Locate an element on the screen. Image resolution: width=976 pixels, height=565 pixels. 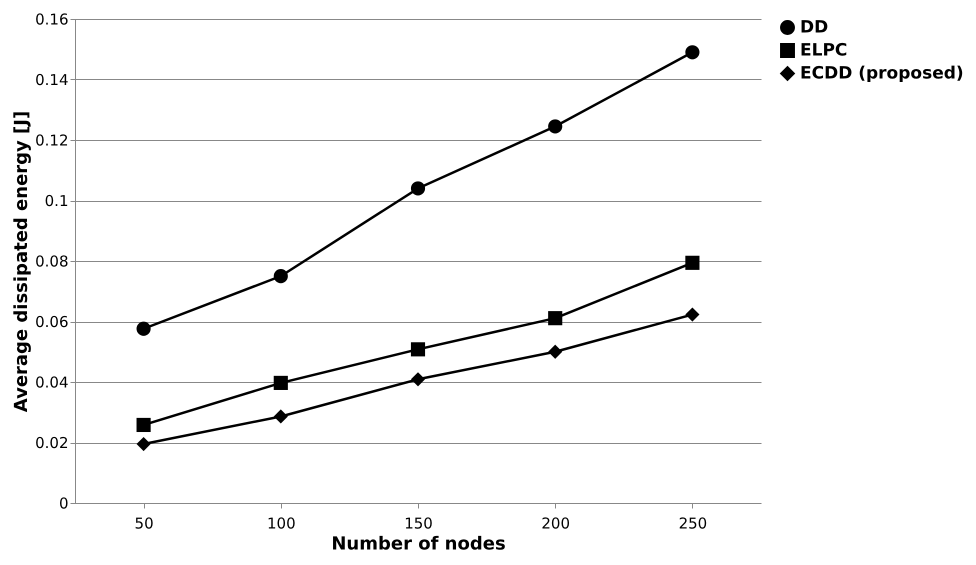
y-tick-label: 0.02 is located at coordinates (51, 443).